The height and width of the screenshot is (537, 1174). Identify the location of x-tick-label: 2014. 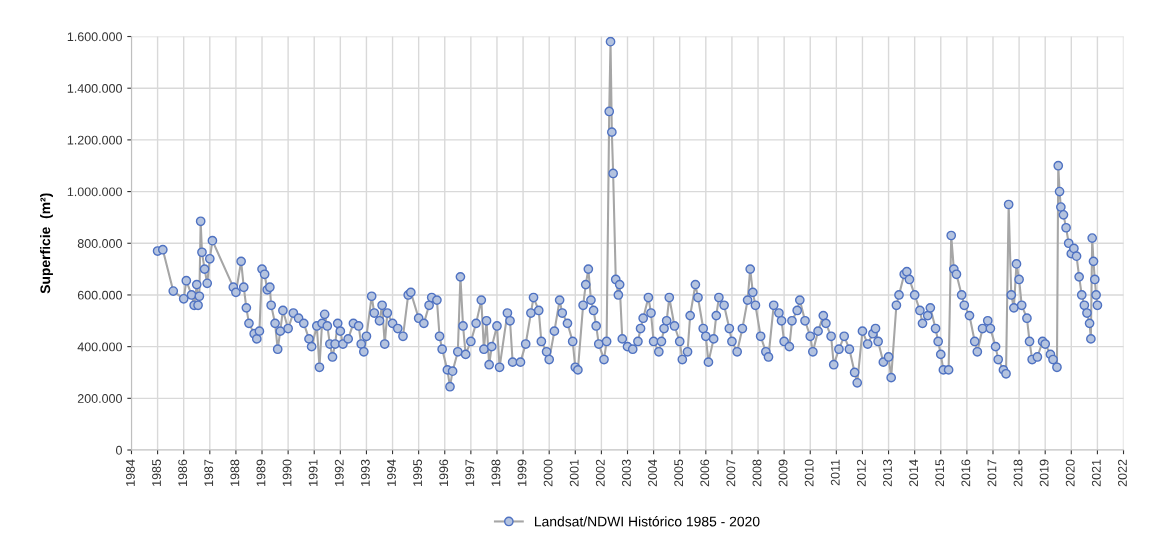
(914, 473).